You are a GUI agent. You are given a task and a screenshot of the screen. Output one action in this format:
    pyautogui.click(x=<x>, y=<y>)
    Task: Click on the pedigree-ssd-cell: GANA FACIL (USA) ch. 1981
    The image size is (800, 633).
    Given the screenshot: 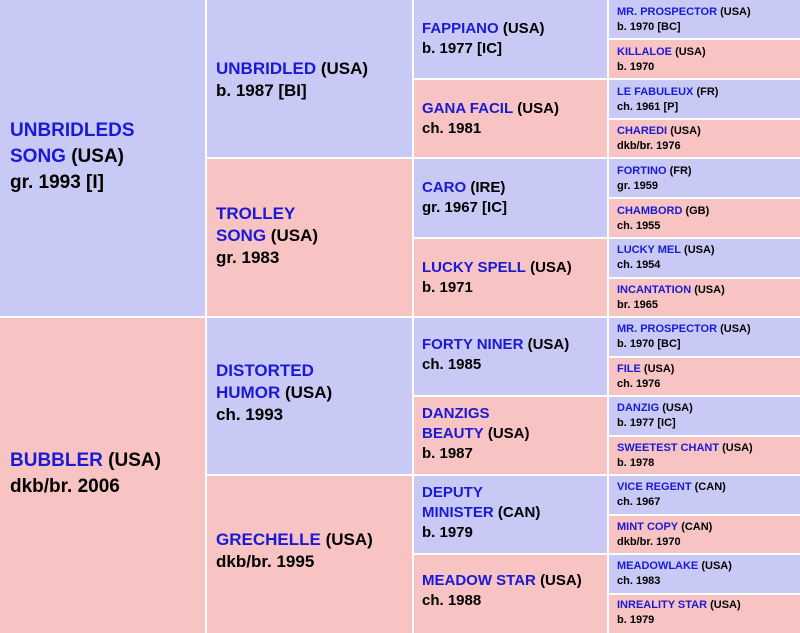 What is the action you would take?
    pyautogui.click(x=510, y=118)
    